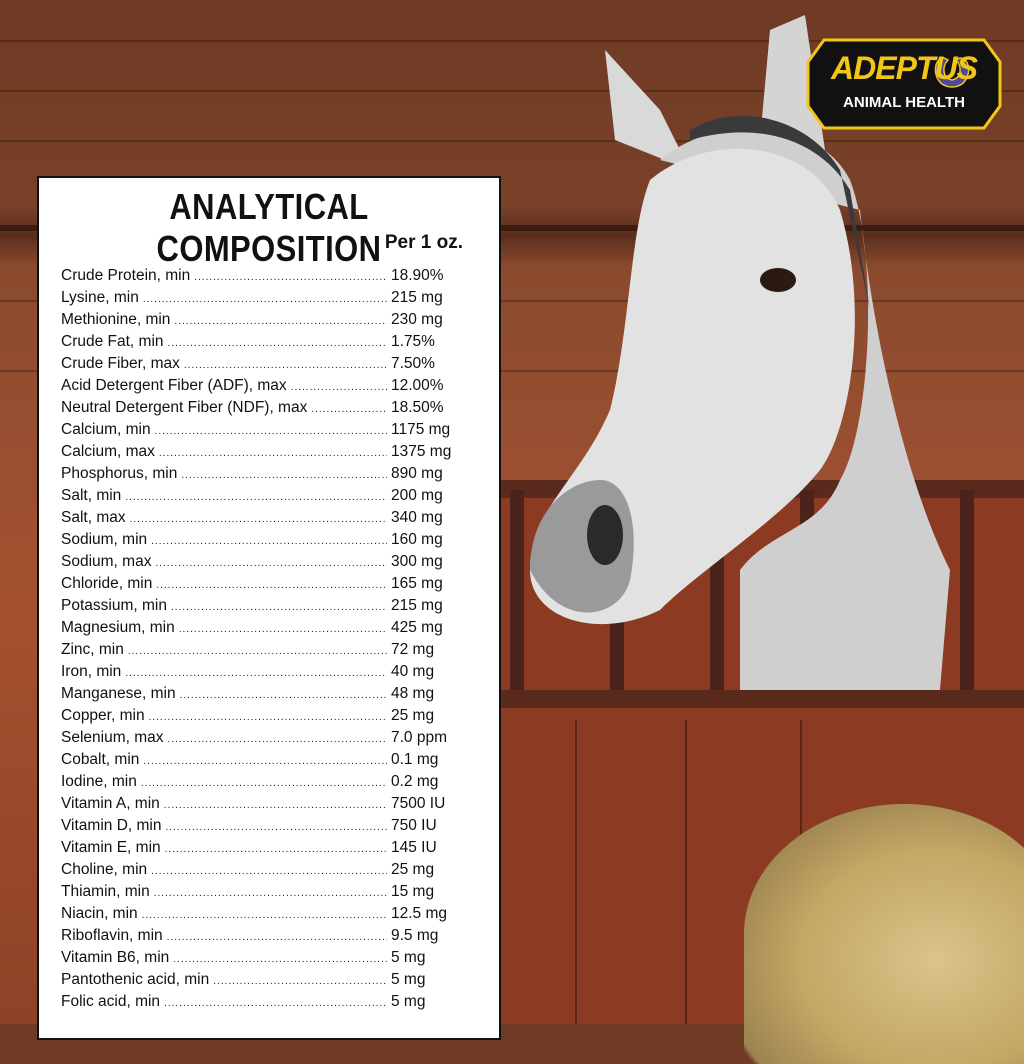 The image size is (1024, 1064). Describe the element at coordinates (118, 627) in the screenshot. I see `nutrient-label: Magnesium, min` at that location.